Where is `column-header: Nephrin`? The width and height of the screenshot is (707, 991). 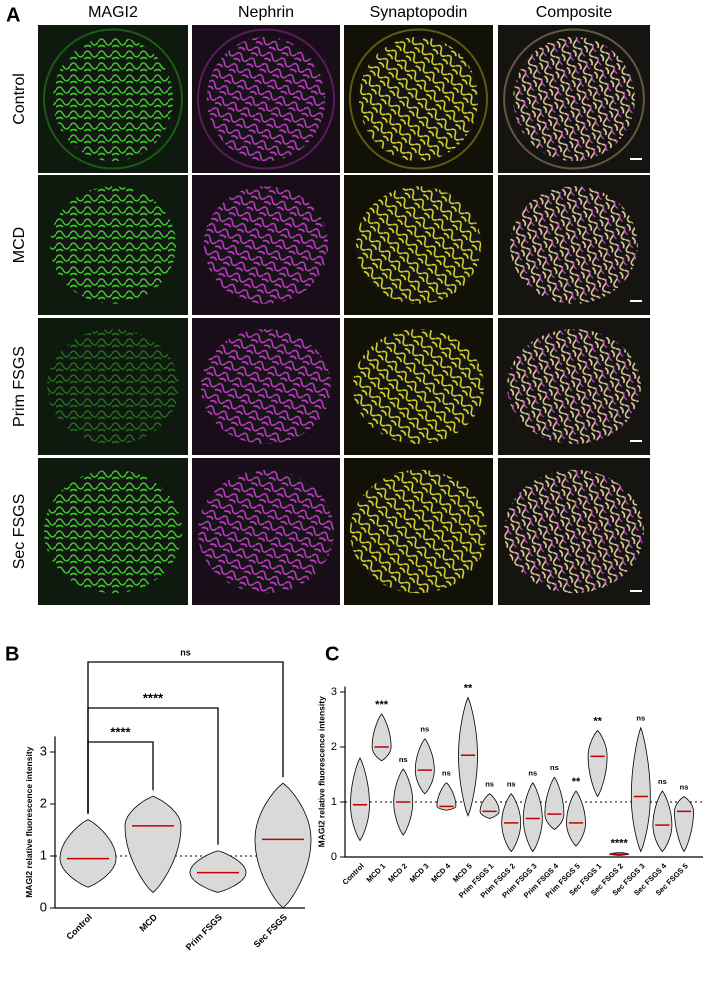
column-header: Nephrin is located at coordinates (266, 12).